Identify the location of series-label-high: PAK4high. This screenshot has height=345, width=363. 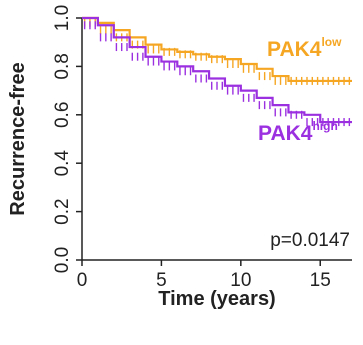
(298, 132).